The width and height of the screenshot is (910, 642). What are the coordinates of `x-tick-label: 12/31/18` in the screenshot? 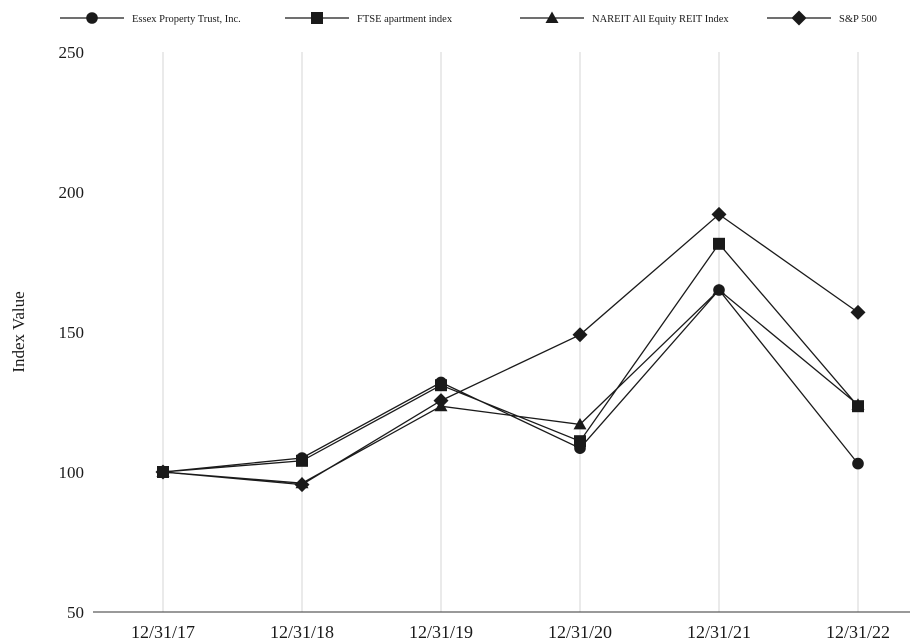 It's located at (302, 632).